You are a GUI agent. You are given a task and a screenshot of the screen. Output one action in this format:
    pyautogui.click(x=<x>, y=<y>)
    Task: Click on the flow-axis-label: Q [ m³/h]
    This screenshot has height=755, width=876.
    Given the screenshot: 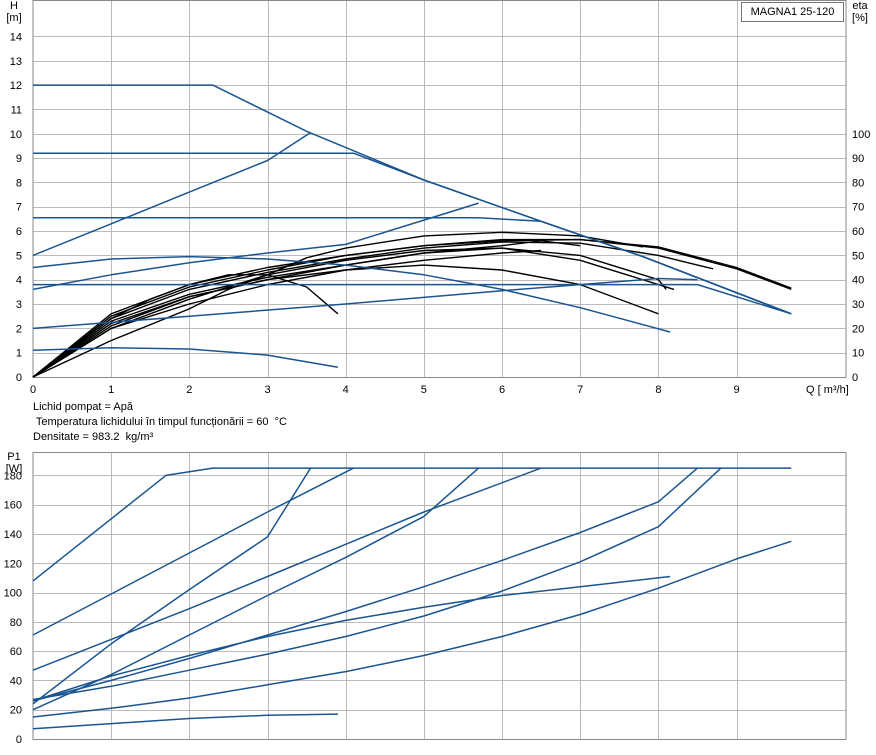 What is the action you would take?
    pyautogui.click(x=827, y=390)
    